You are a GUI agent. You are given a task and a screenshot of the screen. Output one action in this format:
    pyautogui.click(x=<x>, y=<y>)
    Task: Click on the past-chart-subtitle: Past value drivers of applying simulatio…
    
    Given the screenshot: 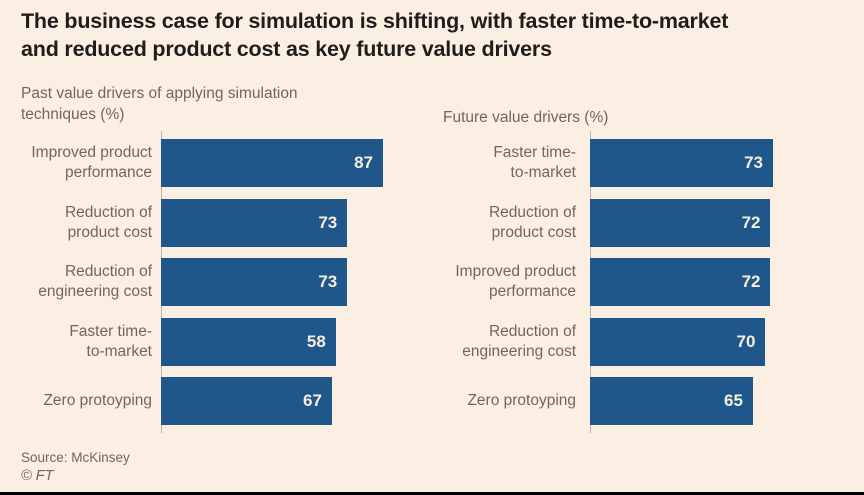 What is the action you would take?
    pyautogui.click(x=159, y=104)
    